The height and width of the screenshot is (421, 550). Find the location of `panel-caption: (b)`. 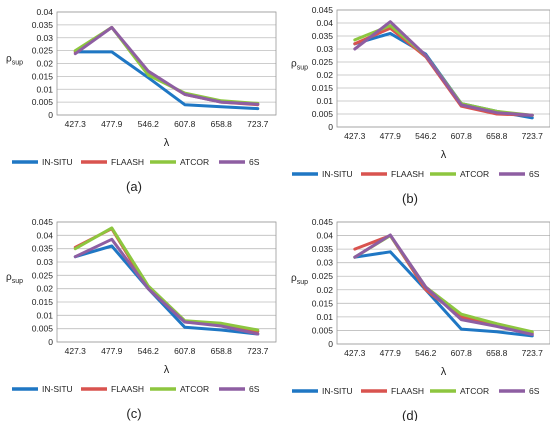

panel-caption: (b) is located at coordinates (410, 198).